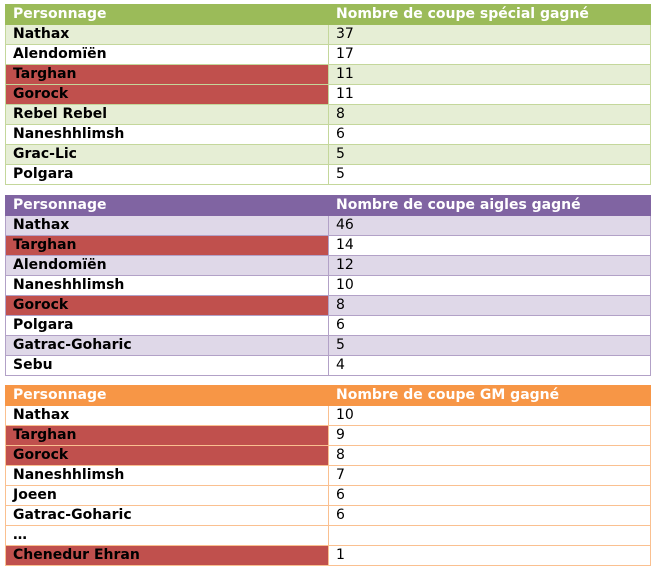 This screenshot has height=566, width=653. I want to click on column-header-count: Nombre de coupe spécial gagné, so click(489, 14).